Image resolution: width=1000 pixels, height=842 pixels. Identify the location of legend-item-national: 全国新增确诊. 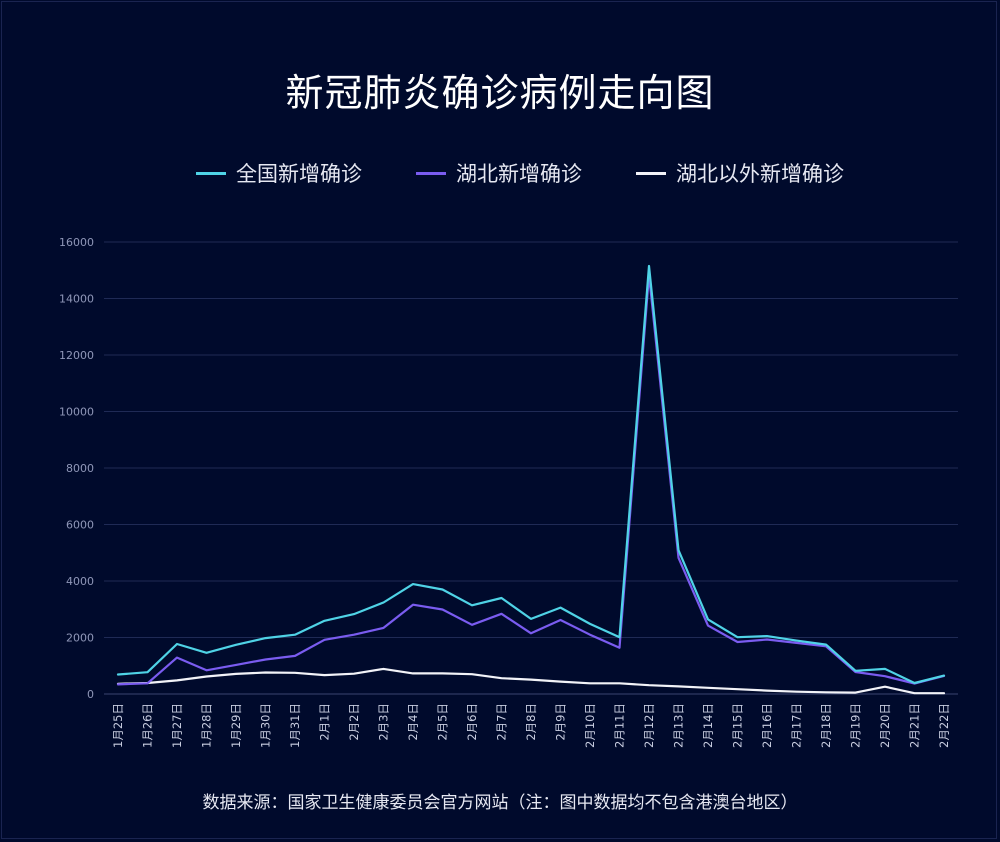
(279, 173).